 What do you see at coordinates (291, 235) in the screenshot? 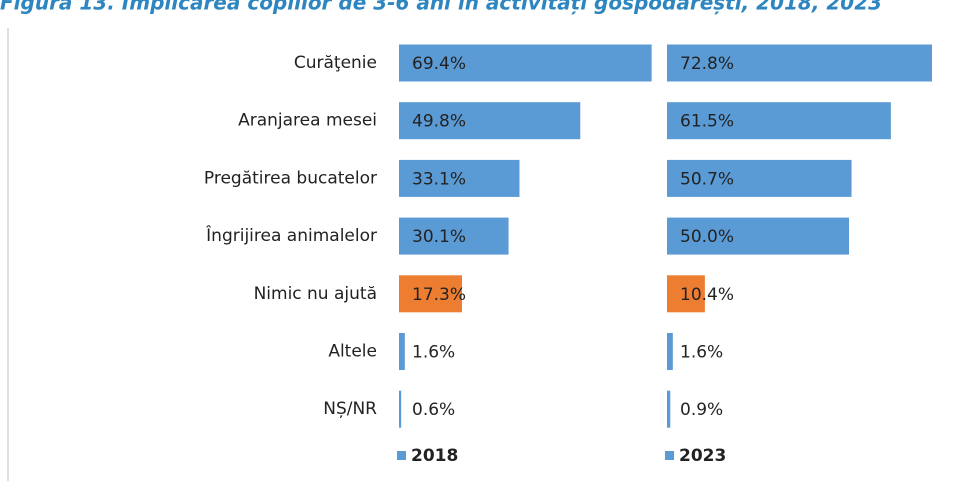
I see `category-label: Îngrijirea animalelor` at bounding box center [291, 235].